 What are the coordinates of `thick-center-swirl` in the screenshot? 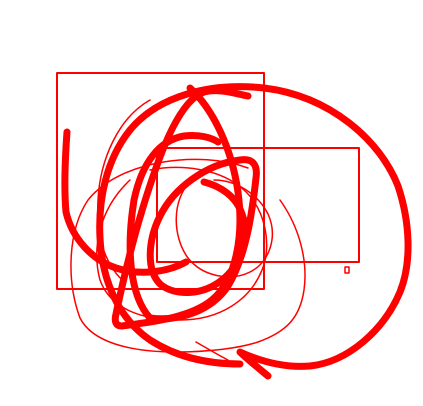 It's located at (203, 239).